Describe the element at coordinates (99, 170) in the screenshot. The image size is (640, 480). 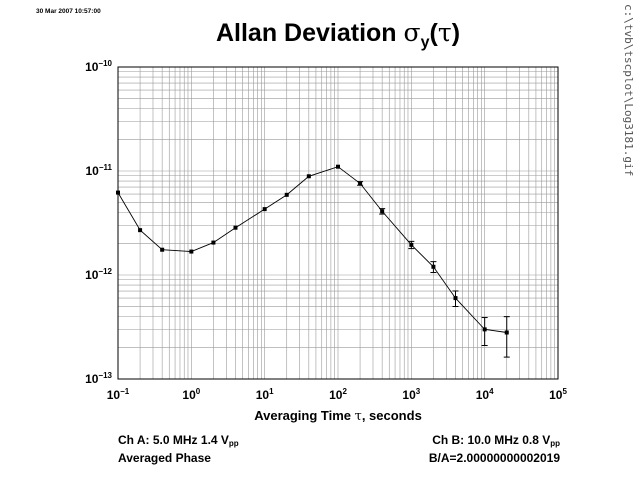
I see `y-tick-label: 10−11` at that location.